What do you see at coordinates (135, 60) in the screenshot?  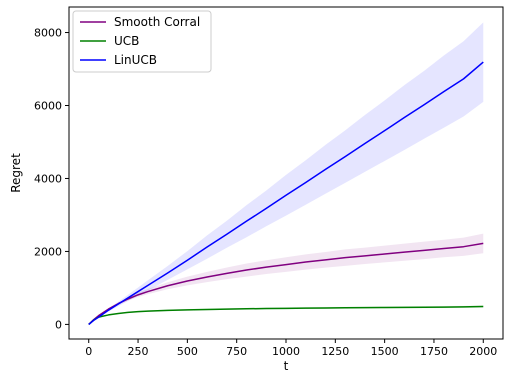 I see `legend-label-linucb: LinUCB` at bounding box center [135, 60].